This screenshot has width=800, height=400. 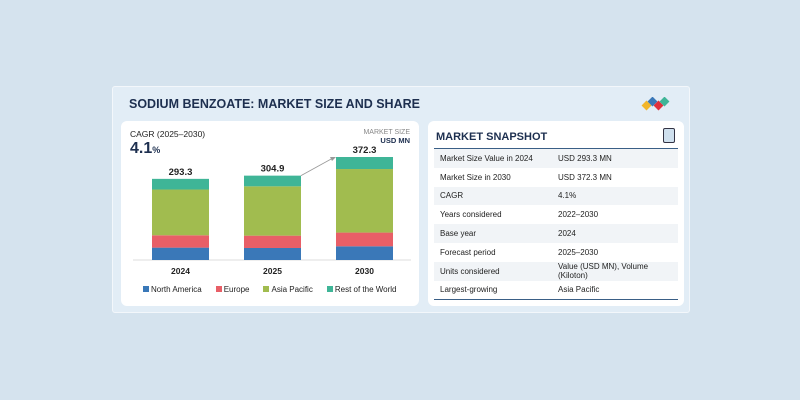 I want to click on row-value: 2025–2030, so click(x=578, y=252).